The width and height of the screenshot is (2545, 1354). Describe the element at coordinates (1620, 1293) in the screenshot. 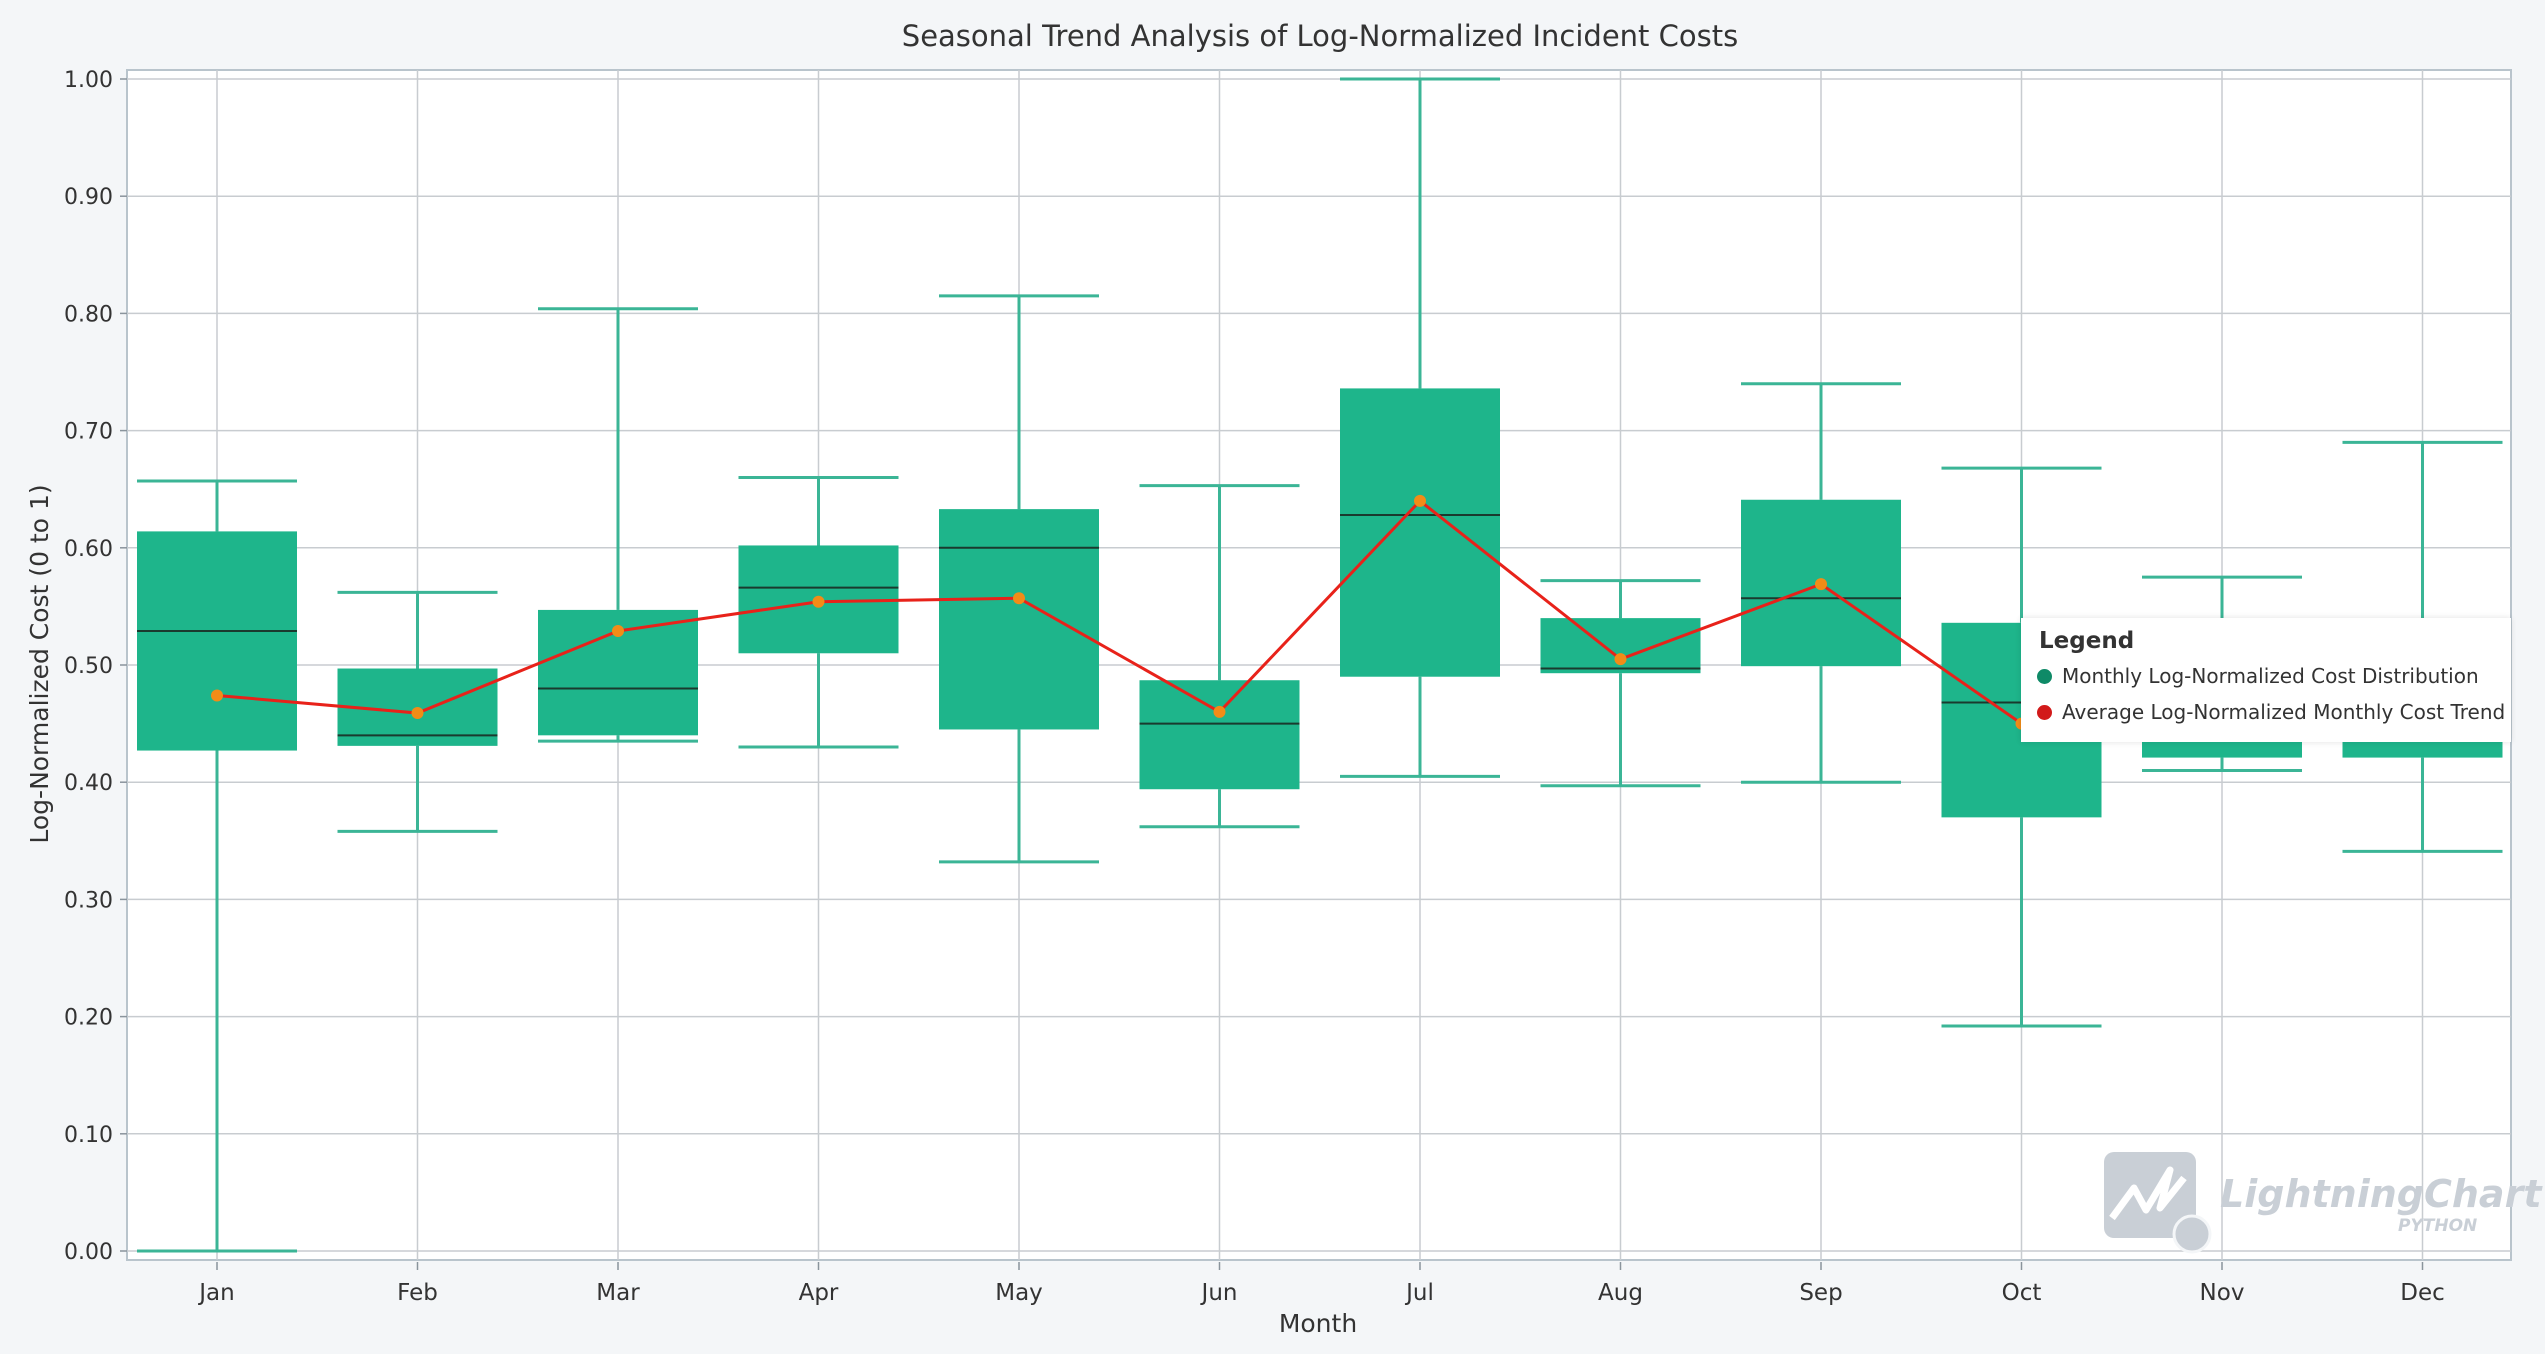

I see `x-tick-label: Aug` at that location.